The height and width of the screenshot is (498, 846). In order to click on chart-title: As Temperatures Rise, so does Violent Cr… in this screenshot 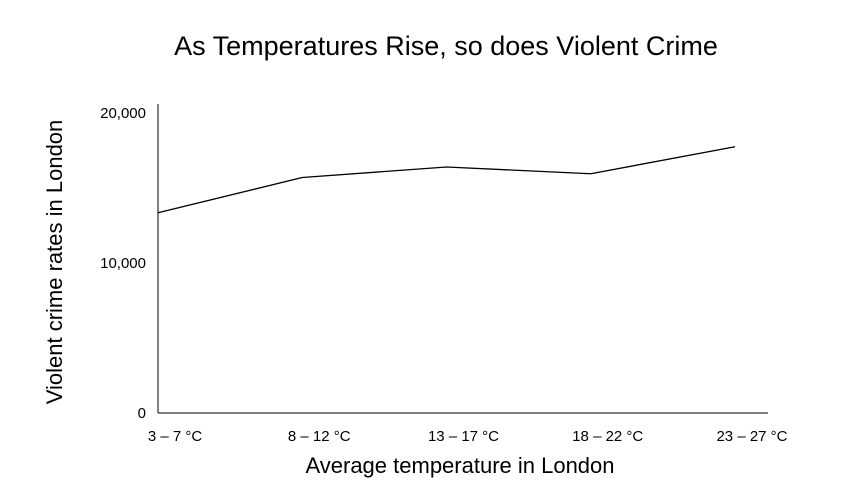, I will do `click(446, 46)`.